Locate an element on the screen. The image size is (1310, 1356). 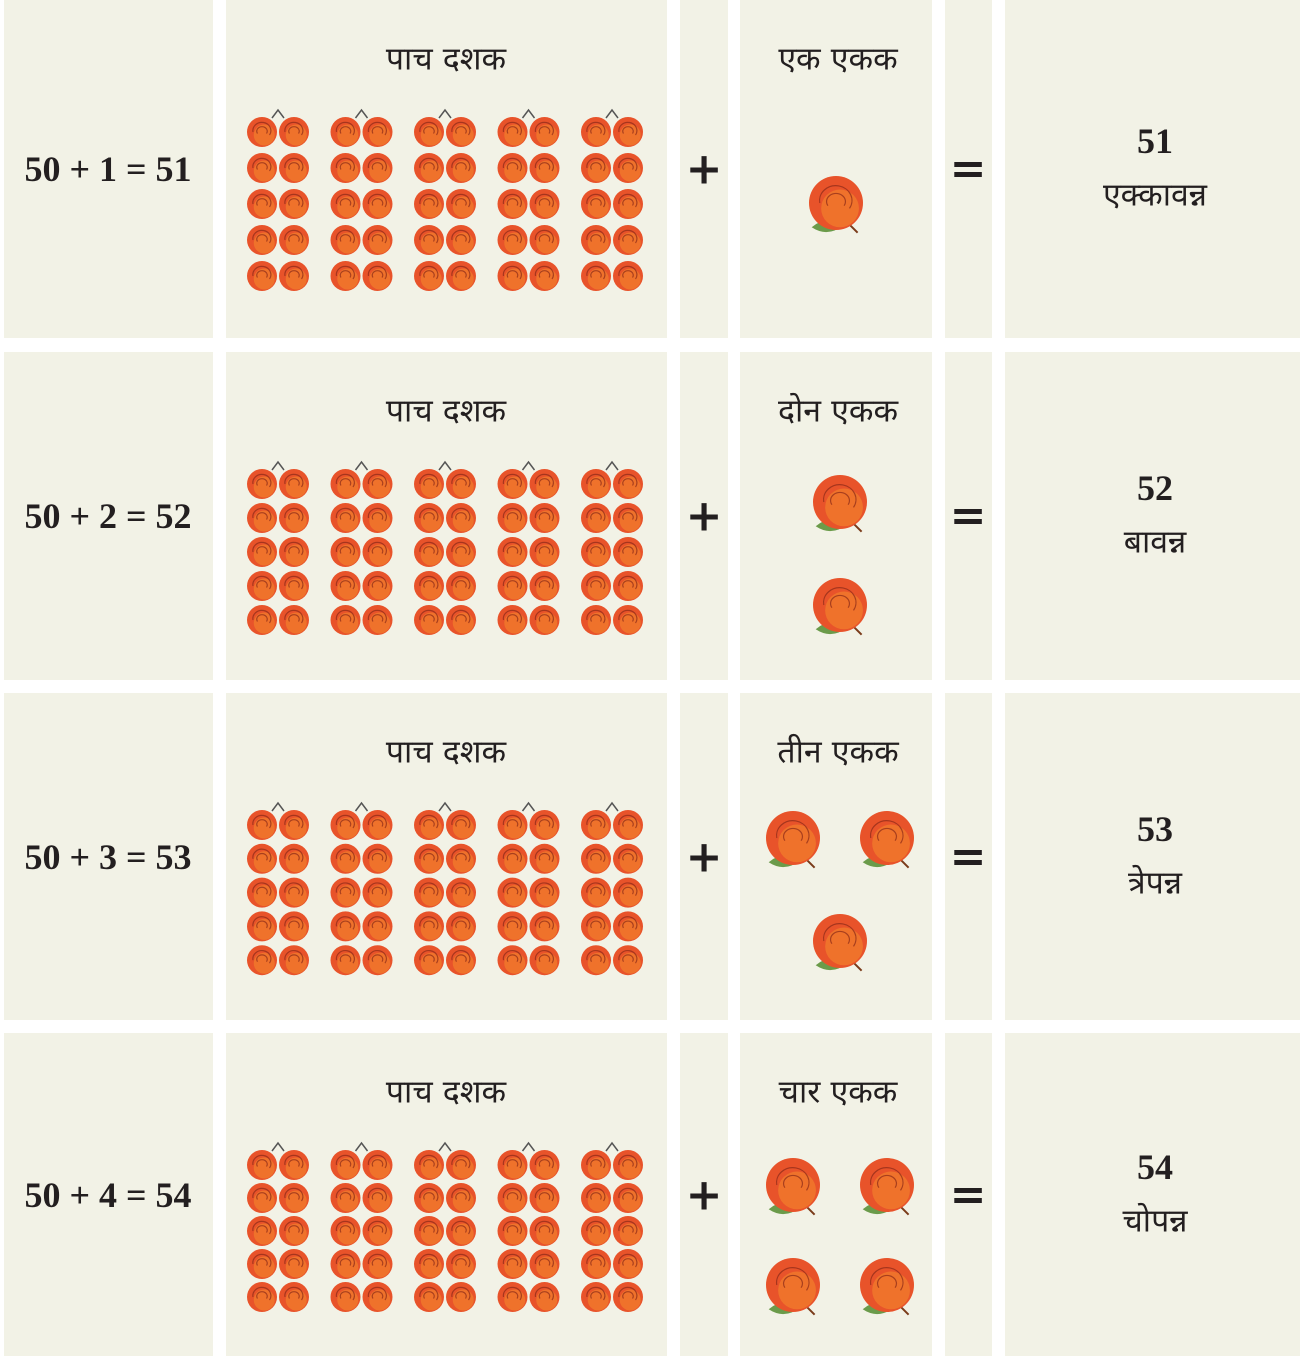
number-word: चोपन्न is located at coordinates (1155, 1220).